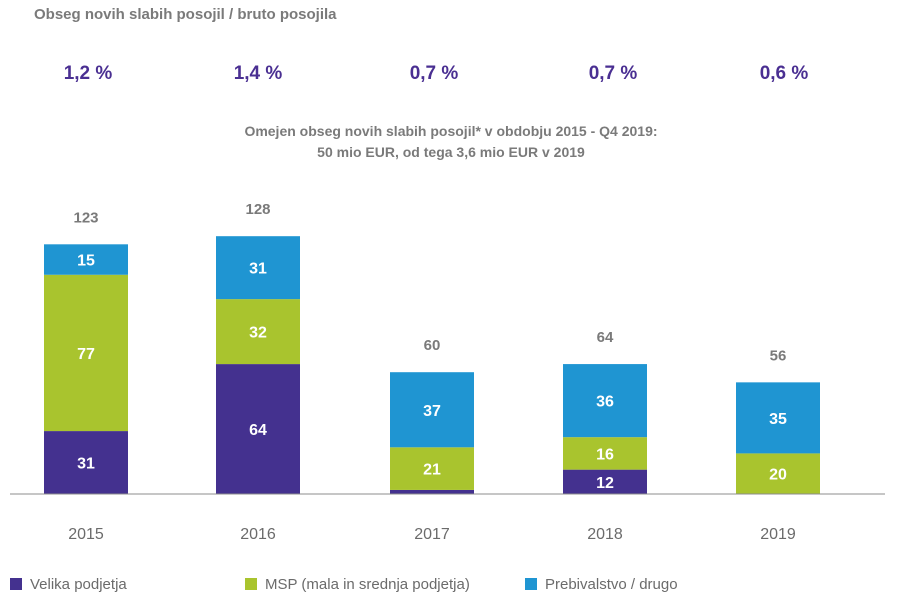 The width and height of the screenshot is (902, 595). What do you see at coordinates (784, 73) in the screenshot?
I see `ratio-value: 0,6 %` at bounding box center [784, 73].